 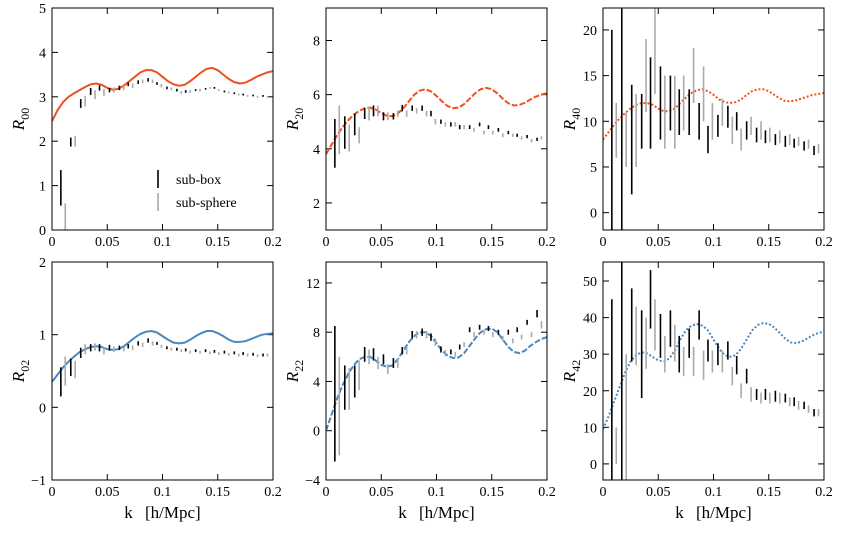 What do you see at coordinates (590, 282) in the screenshot?
I see `y-tick-label: 50` at bounding box center [590, 282].